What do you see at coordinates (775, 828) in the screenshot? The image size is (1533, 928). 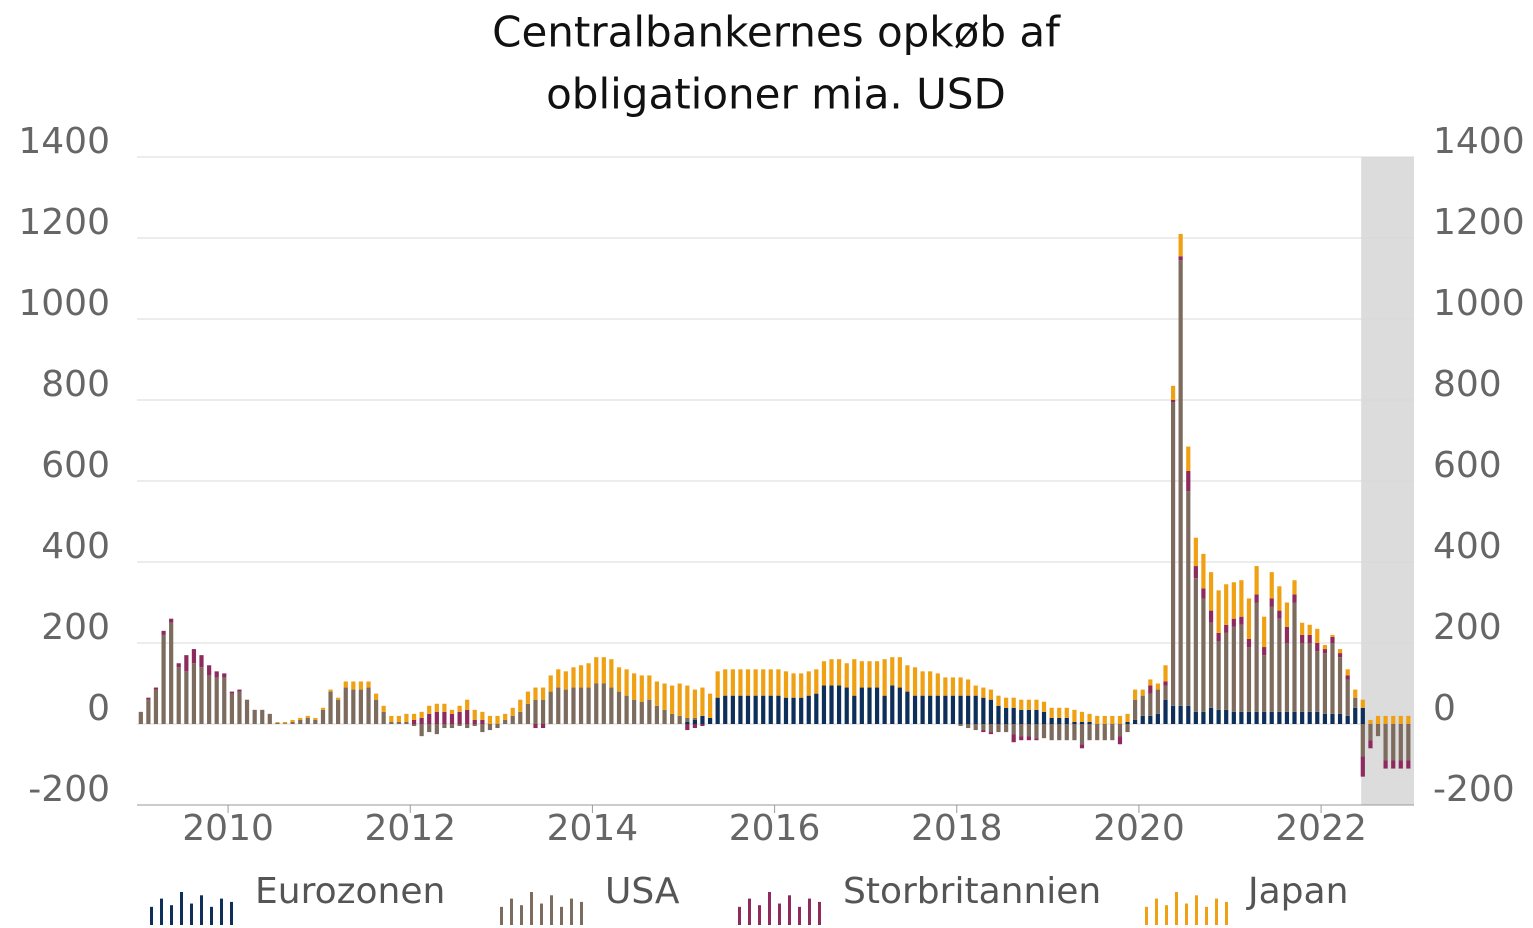 I see `x-tick-label: 2016` at bounding box center [775, 828].